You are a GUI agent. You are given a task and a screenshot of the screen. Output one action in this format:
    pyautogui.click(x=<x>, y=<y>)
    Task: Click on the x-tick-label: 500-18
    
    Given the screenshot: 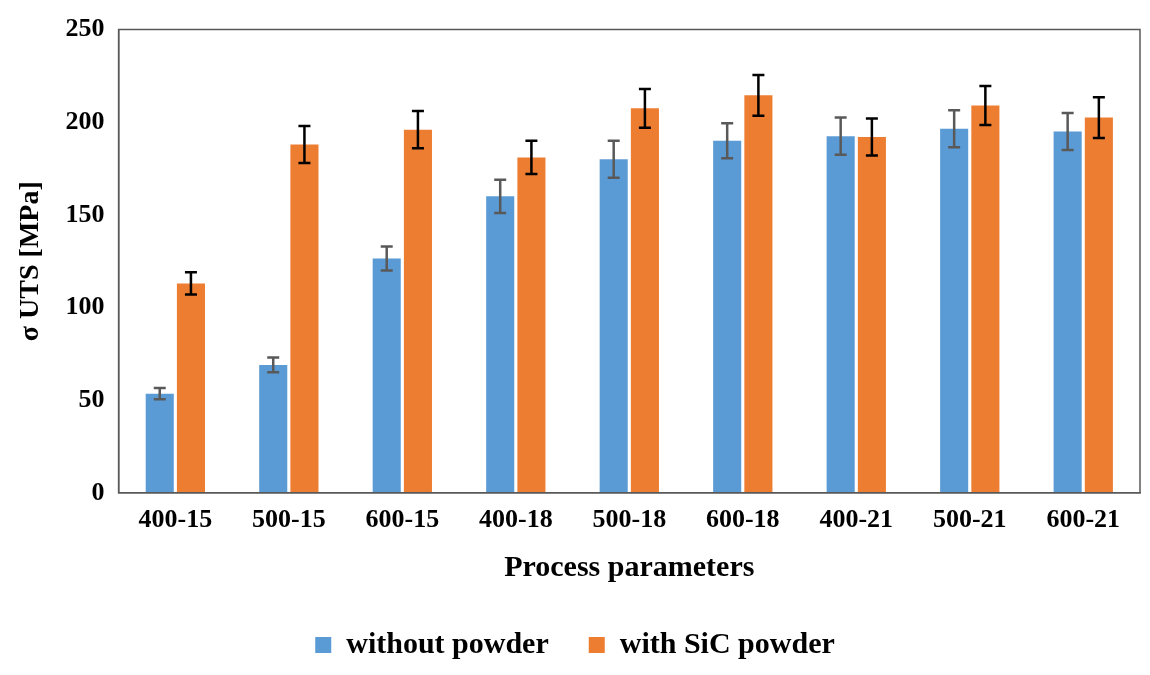 What is the action you would take?
    pyautogui.click(x=629, y=519)
    